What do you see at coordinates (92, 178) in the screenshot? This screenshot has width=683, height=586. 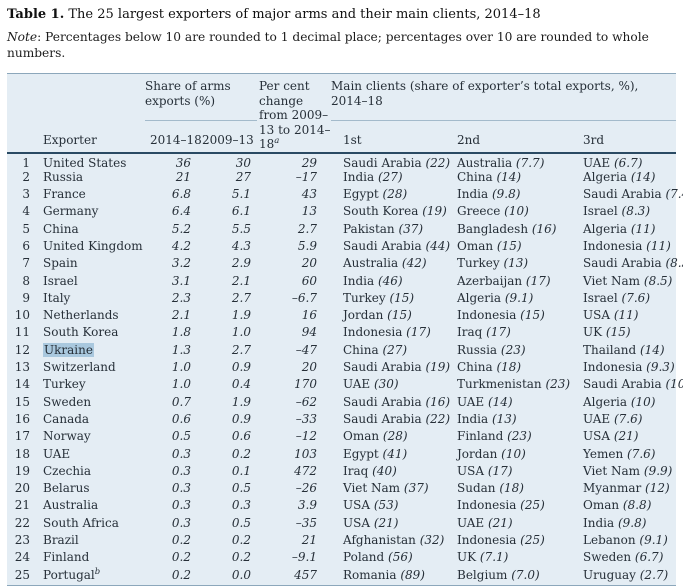 I see `exporter-cell: Russia` at bounding box center [92, 178].